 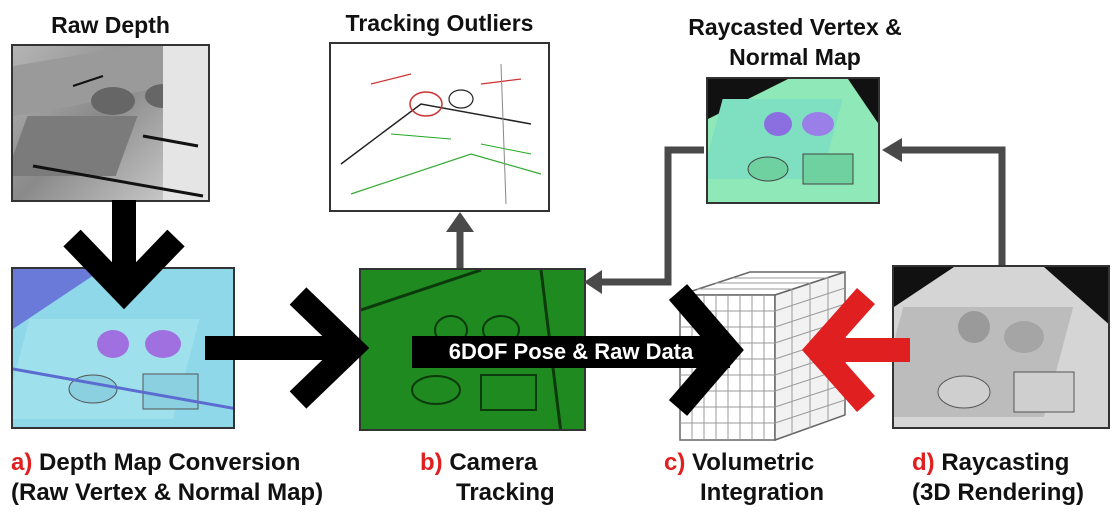 I want to click on step-a-caption: a) Depth Map Conversion, so click(x=155, y=463).